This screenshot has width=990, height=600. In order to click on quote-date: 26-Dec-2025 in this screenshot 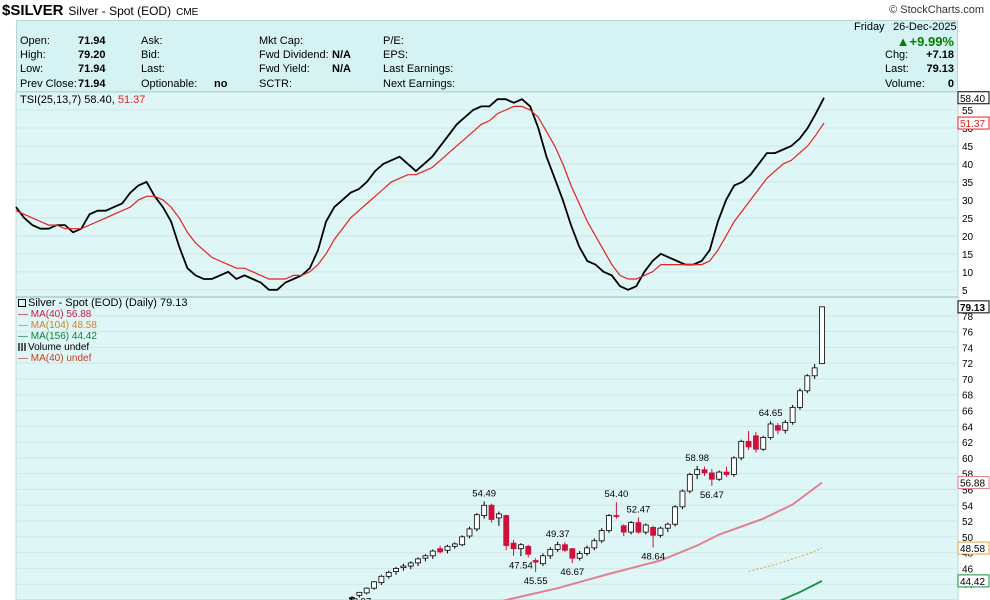, I will do `click(925, 27)`.